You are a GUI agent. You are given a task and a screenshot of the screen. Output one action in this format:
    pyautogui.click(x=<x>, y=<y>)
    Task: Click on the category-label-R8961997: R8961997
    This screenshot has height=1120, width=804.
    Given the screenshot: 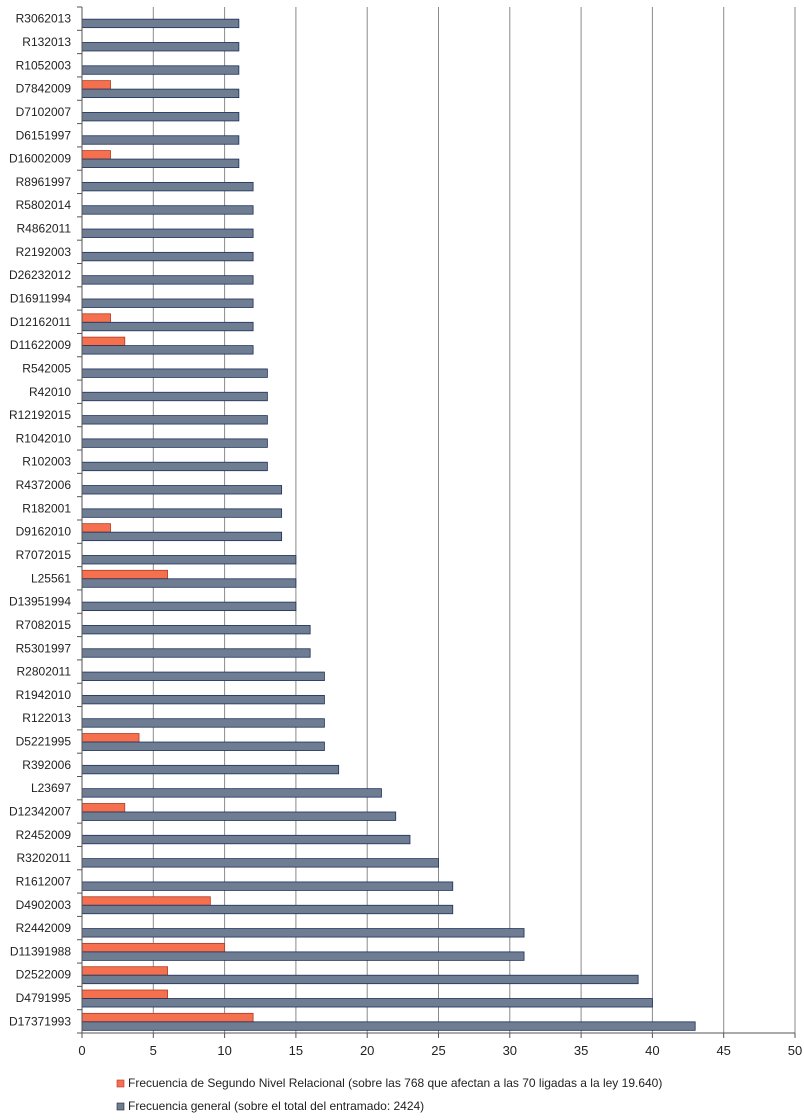 What is the action you would take?
    pyautogui.click(x=44, y=182)
    